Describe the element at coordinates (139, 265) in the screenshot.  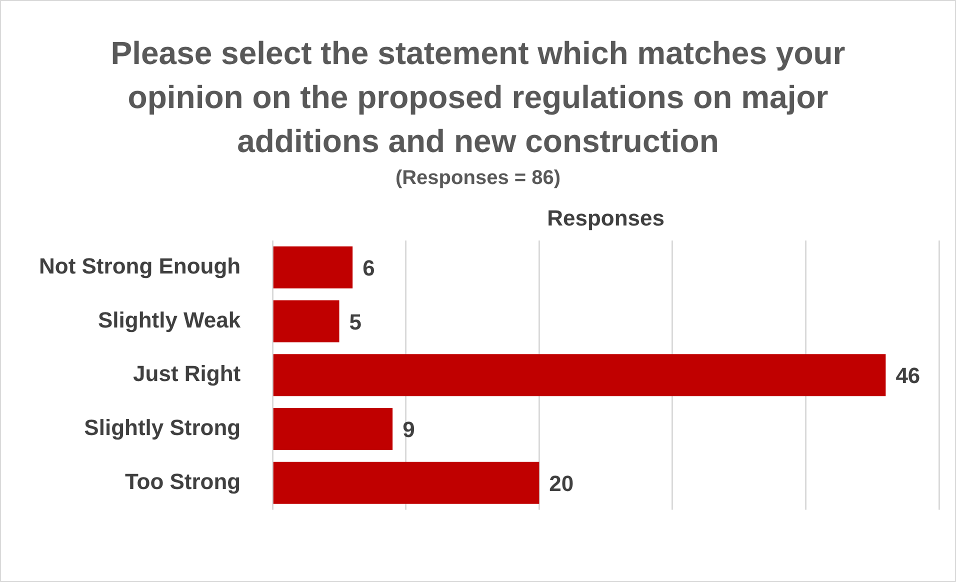
I see `y-tick-label: Not Strong Enough` at that location.